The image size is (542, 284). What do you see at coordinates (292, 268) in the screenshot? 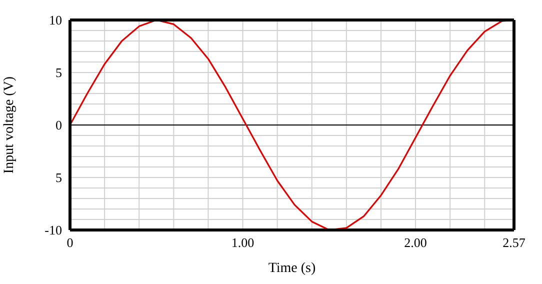
I see `x-axis-title: Time (s)` at bounding box center [292, 268].